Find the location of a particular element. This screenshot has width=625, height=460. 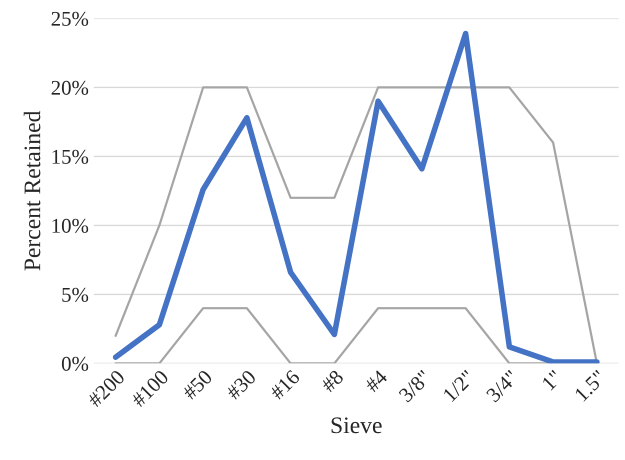

x-tick-label: 1" is located at coordinates (552, 380).